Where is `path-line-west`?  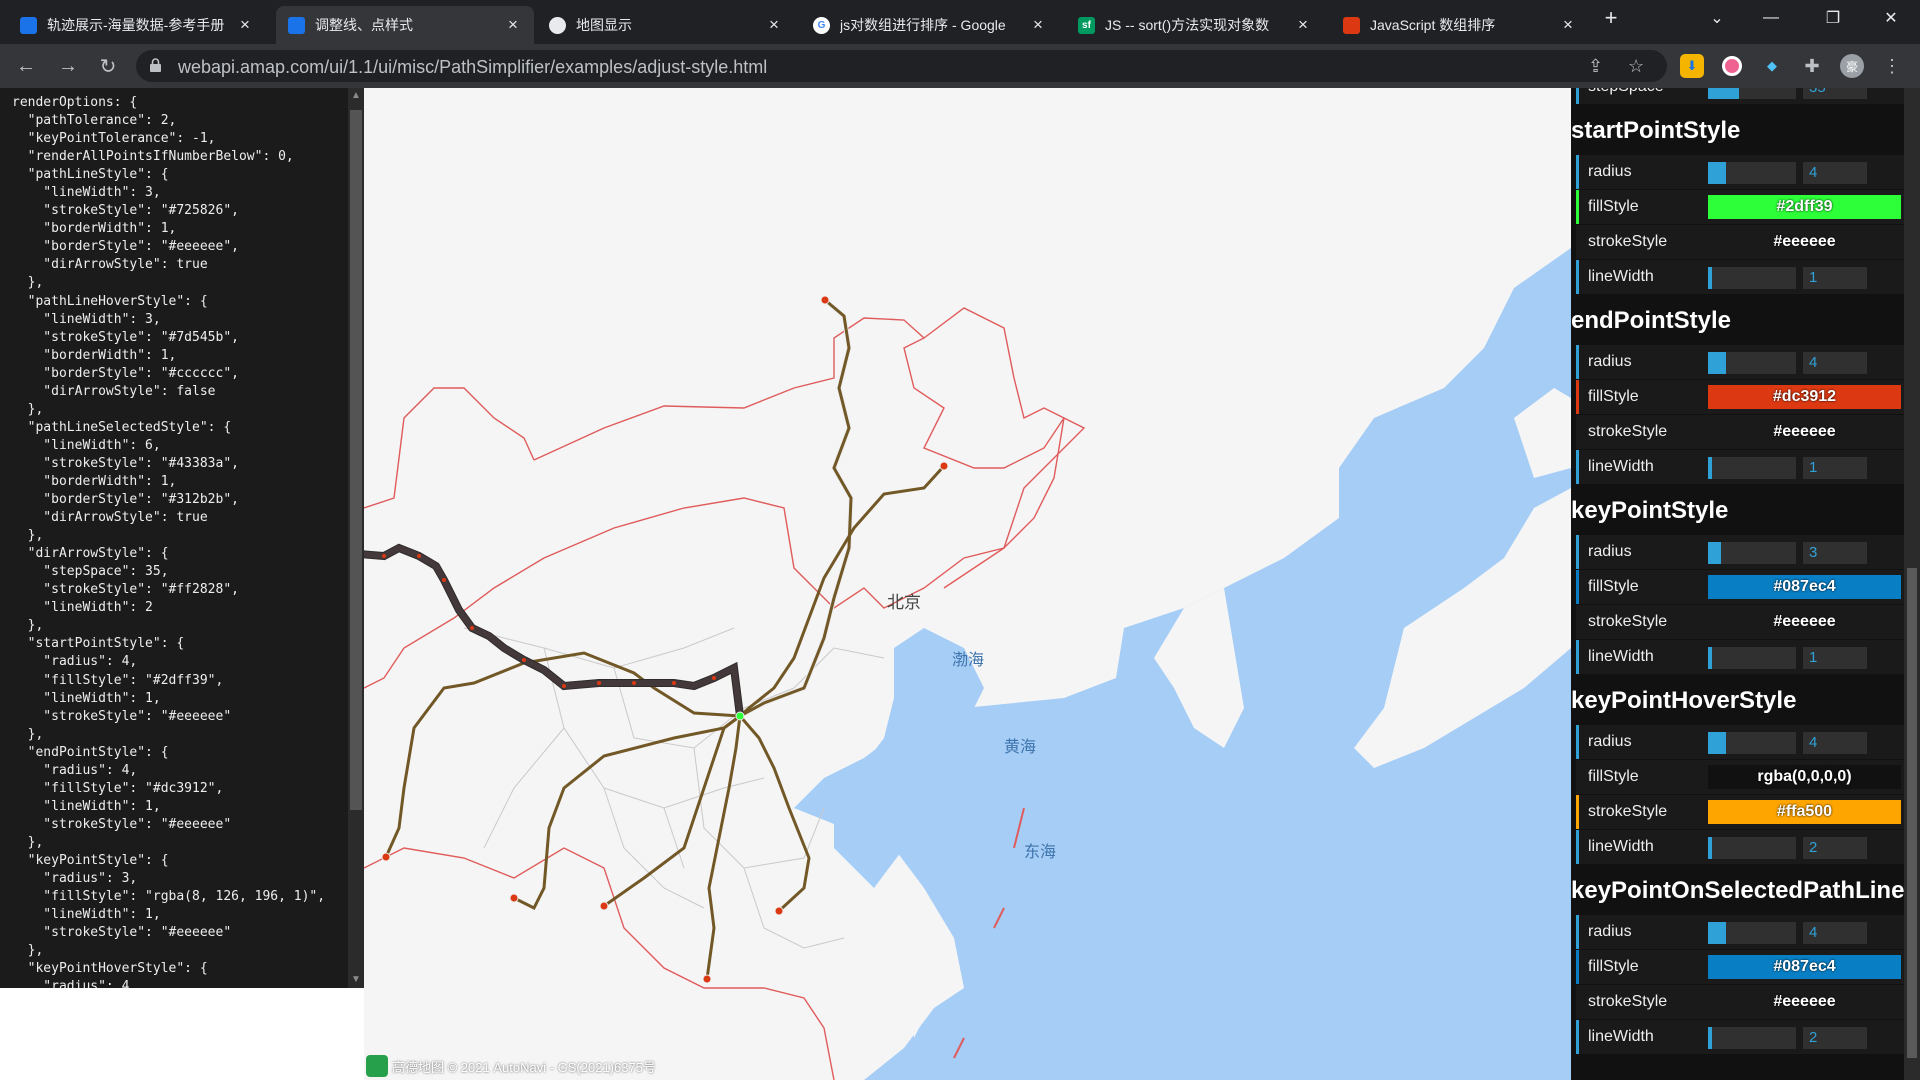
path-line-west is located at coordinates (562, 754).